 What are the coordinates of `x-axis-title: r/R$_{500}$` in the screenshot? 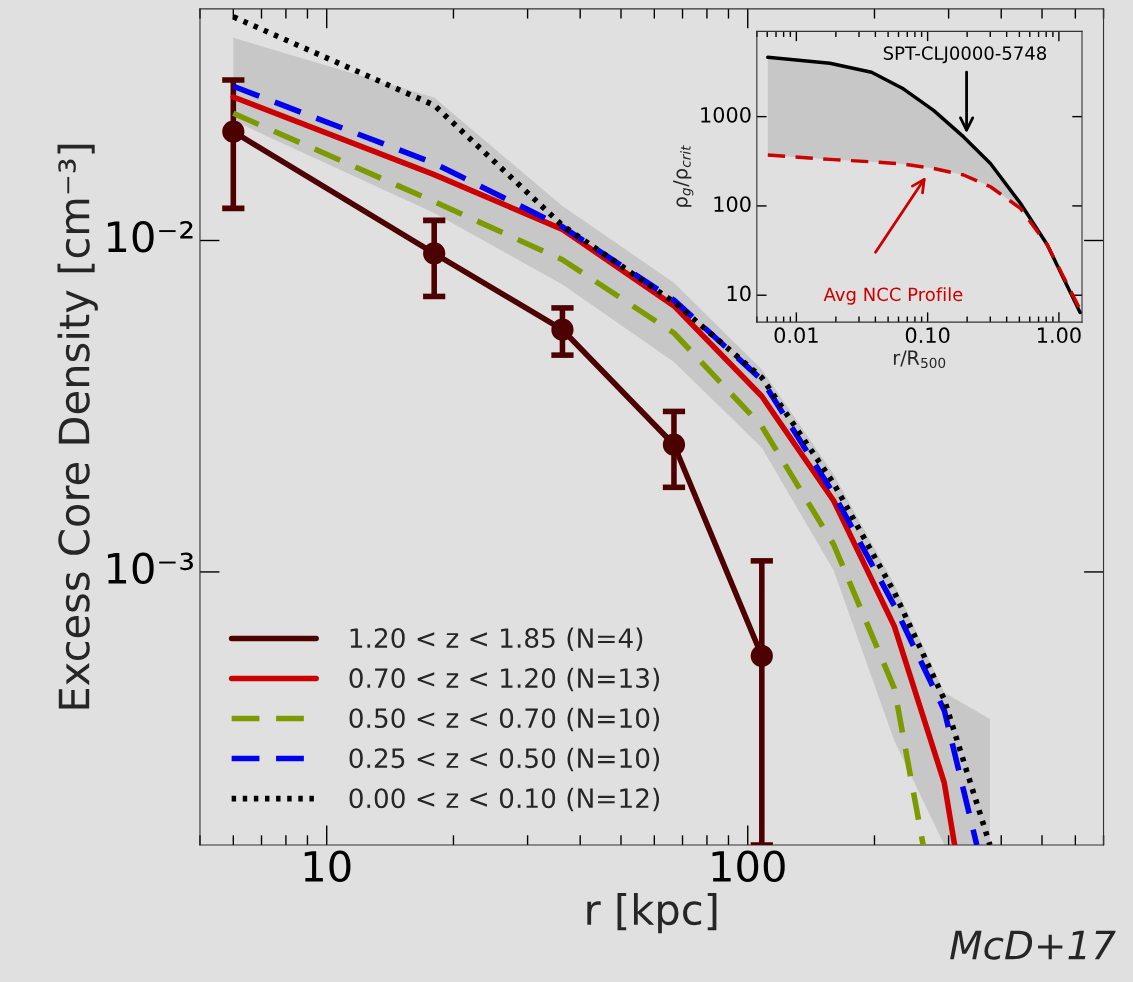 It's located at (919, 359).